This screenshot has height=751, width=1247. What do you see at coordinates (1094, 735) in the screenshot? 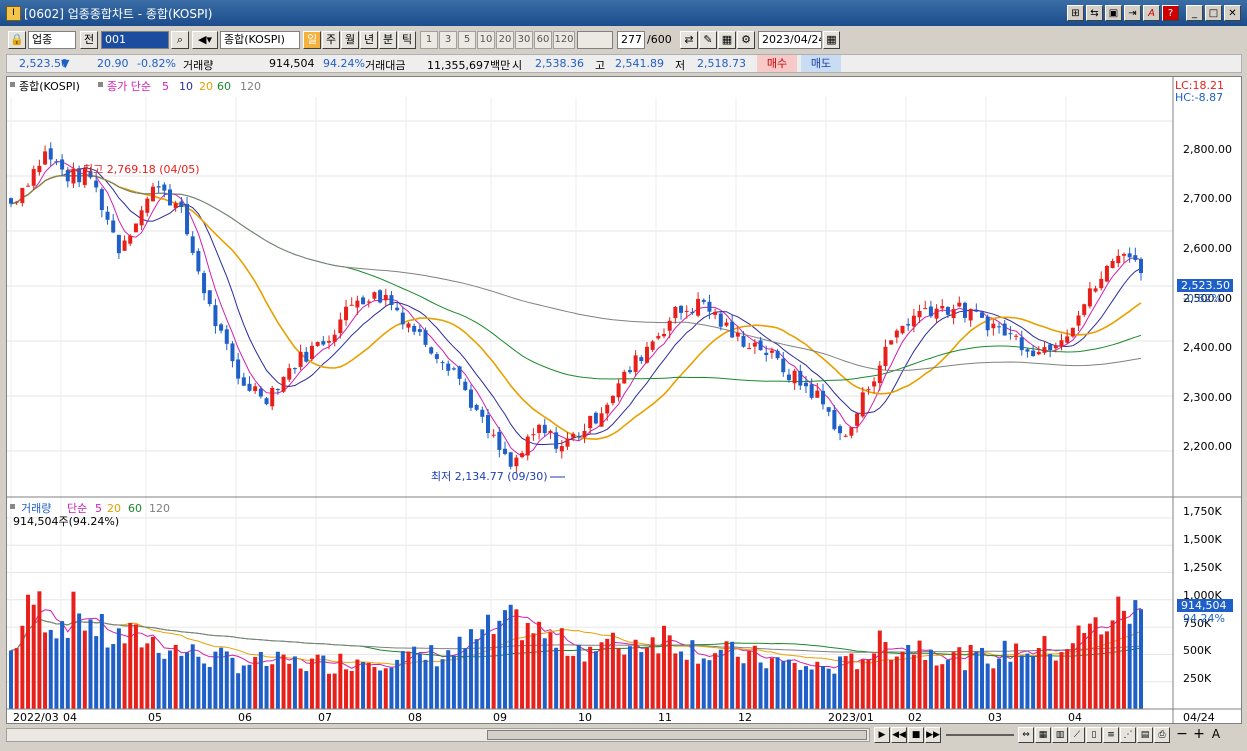
I see `candle-view-icon: ▯` at bounding box center [1094, 735].